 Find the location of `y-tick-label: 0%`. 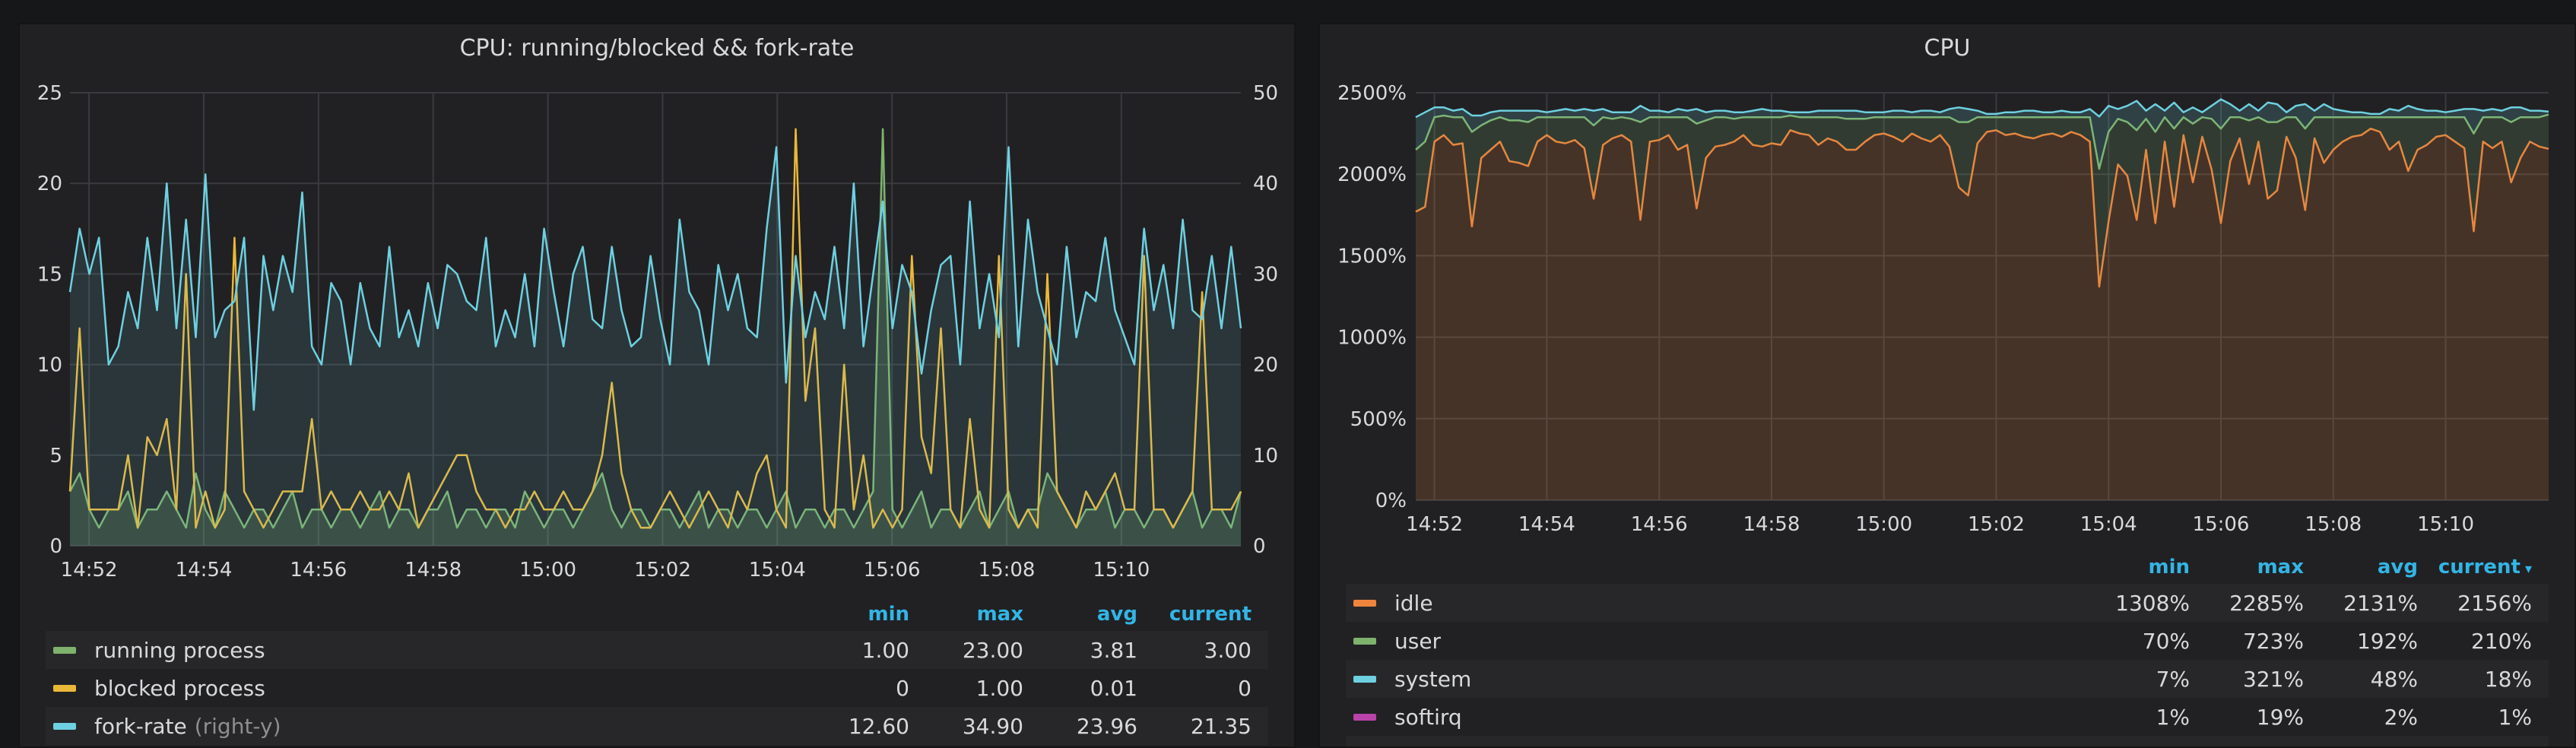

y-tick-label: 0% is located at coordinates (1391, 501).